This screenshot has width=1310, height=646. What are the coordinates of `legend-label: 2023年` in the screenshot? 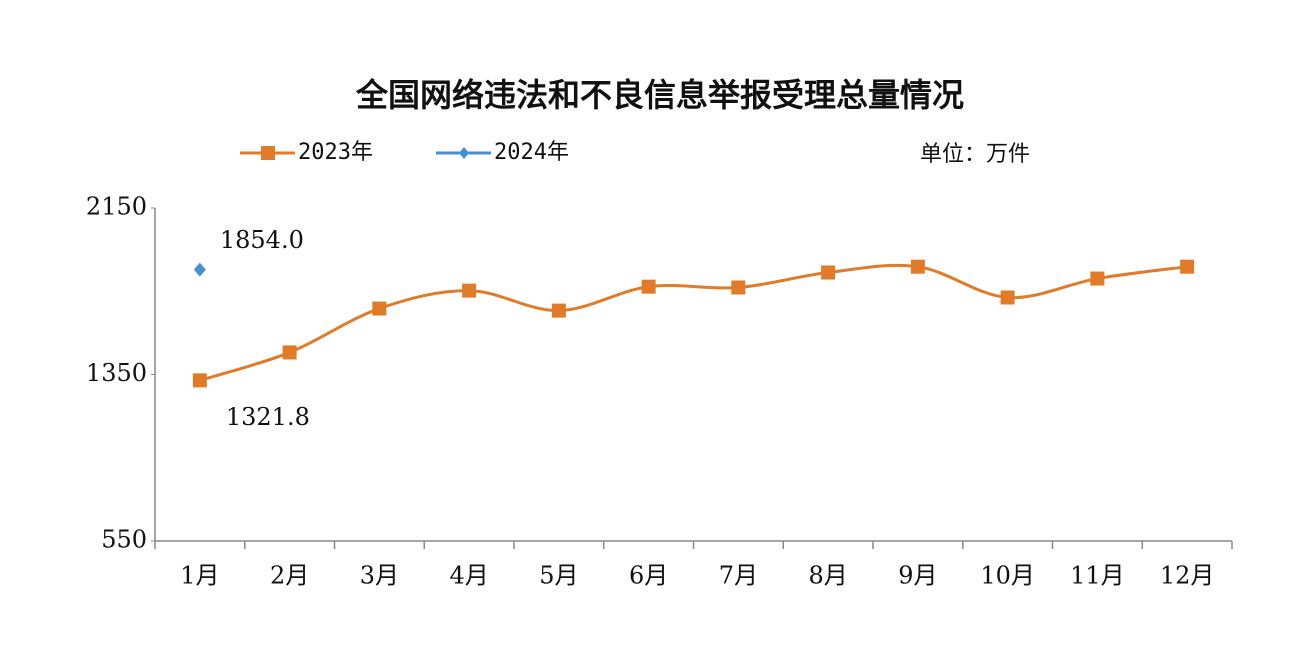 It's located at (335, 152).